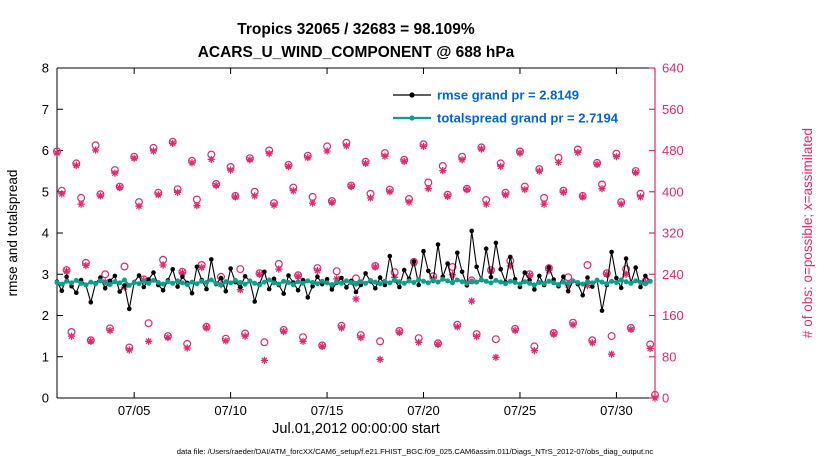 The image size is (830, 470). What do you see at coordinates (356, 29) in the screenshot?
I see `figure-title-line1: Tropics 32065 / 32683 = 98.109%` at bounding box center [356, 29].